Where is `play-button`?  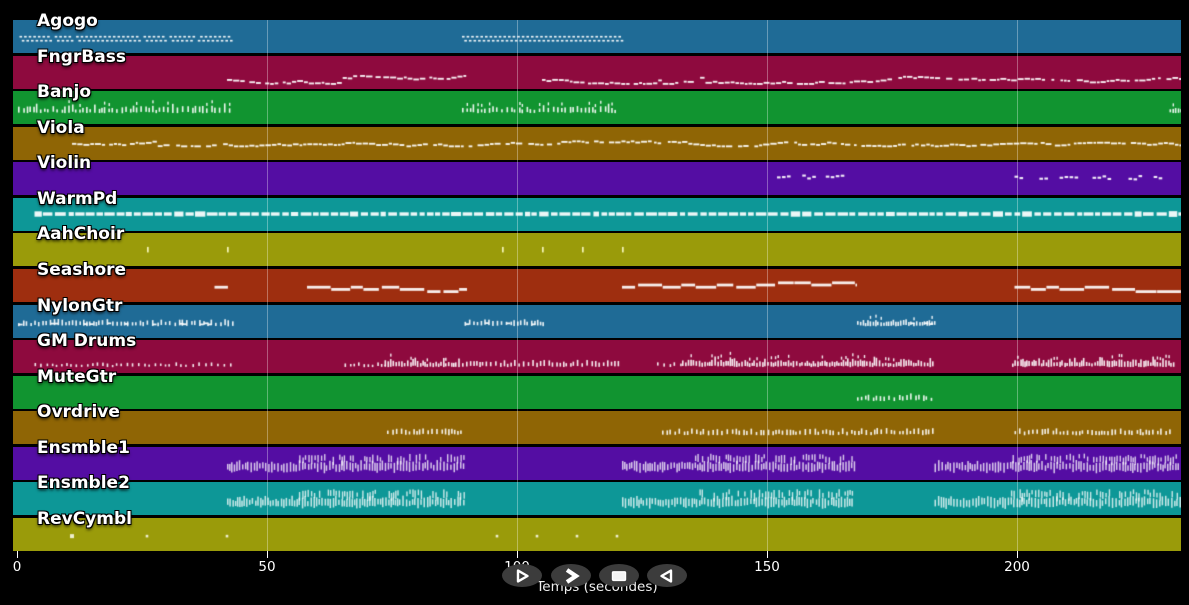 play-button is located at coordinates (522, 575).